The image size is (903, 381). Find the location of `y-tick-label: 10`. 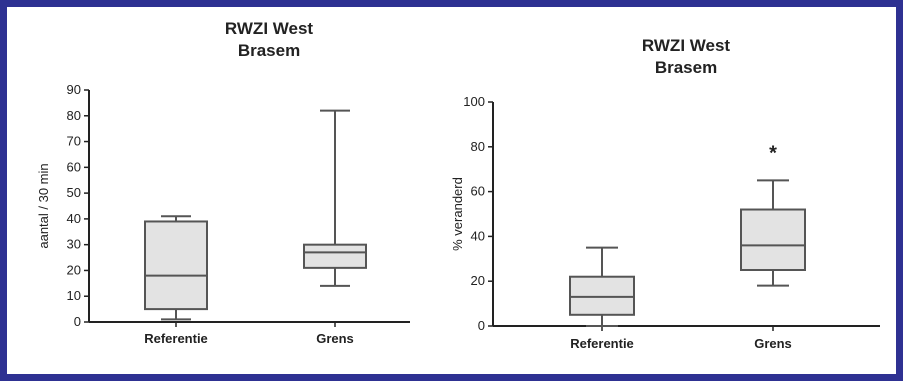

y-tick-label: 10 is located at coordinates (74, 295).